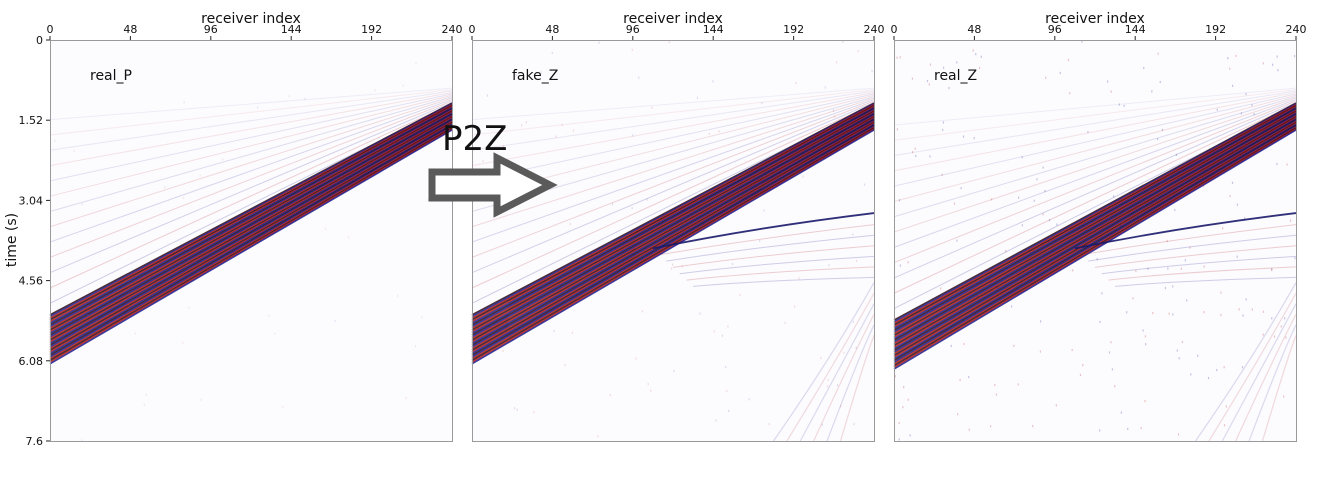 This screenshot has width=1326, height=478. I want to click on x-tick-label: 144, so click(291, 29).